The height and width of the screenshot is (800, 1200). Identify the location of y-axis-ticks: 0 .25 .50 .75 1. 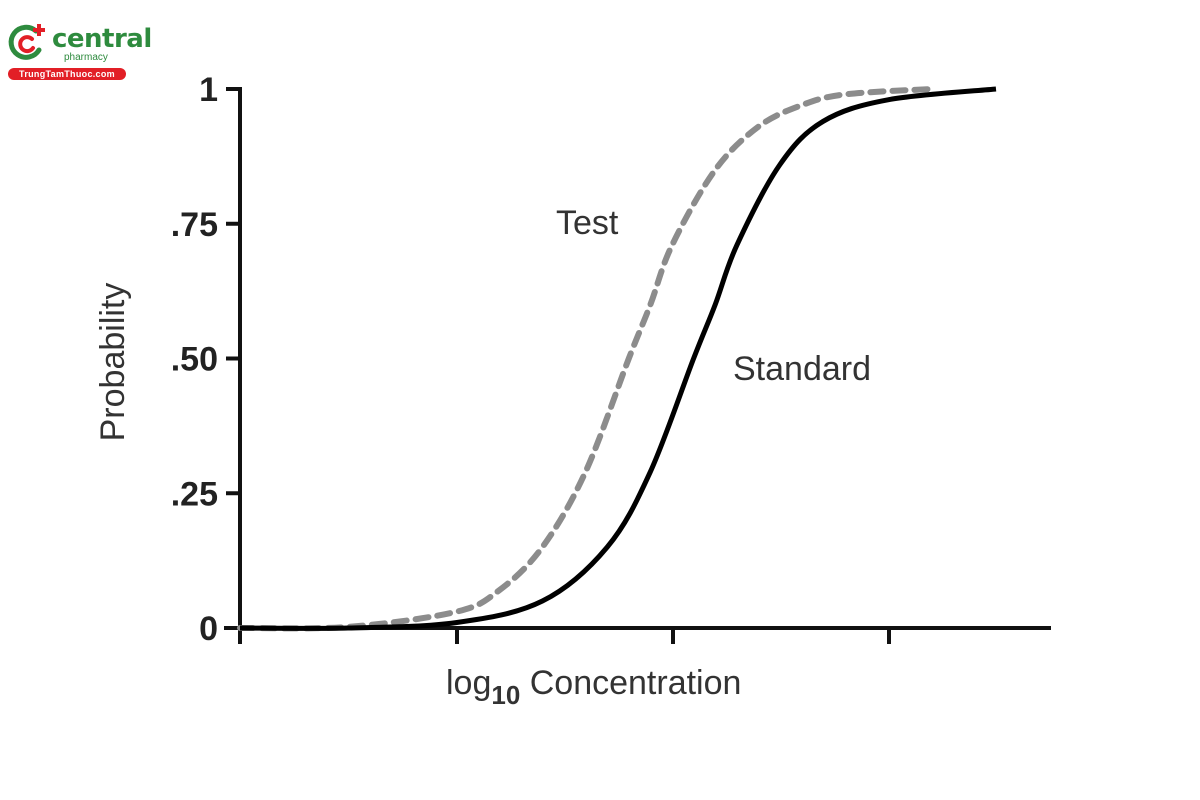
(205, 359).